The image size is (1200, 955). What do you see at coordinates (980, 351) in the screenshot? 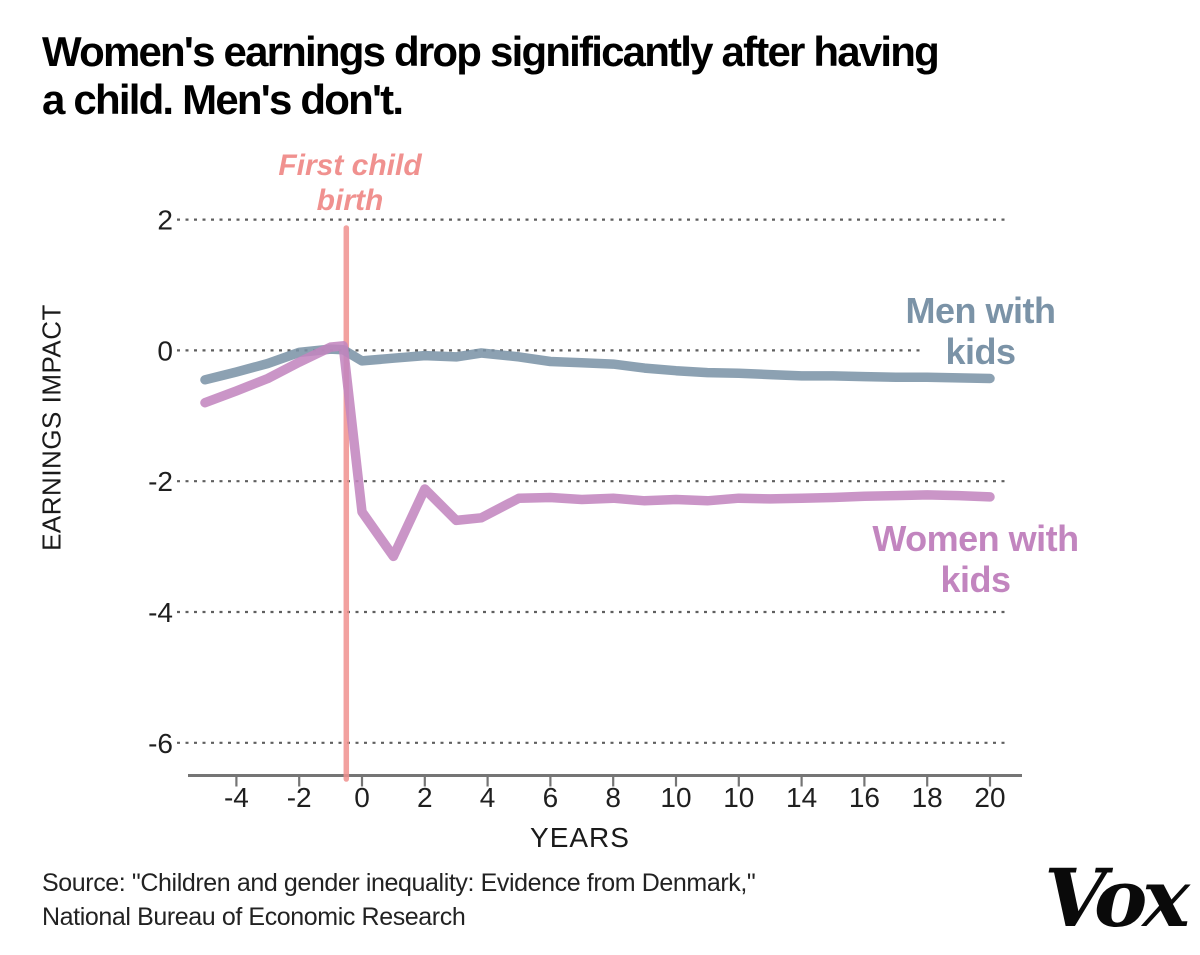
I see `series-label-men-line-2: kids` at bounding box center [980, 351].